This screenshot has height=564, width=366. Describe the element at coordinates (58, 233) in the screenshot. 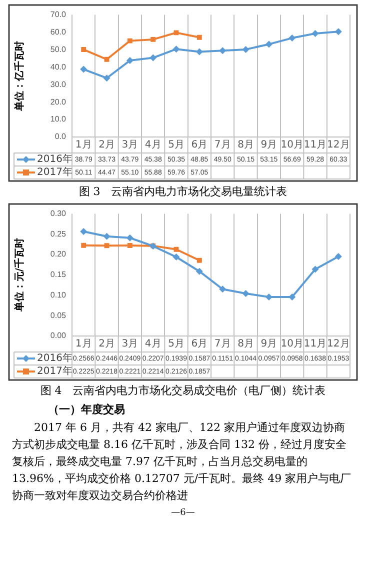

I see `y-tick-label: 0.25` at that location.